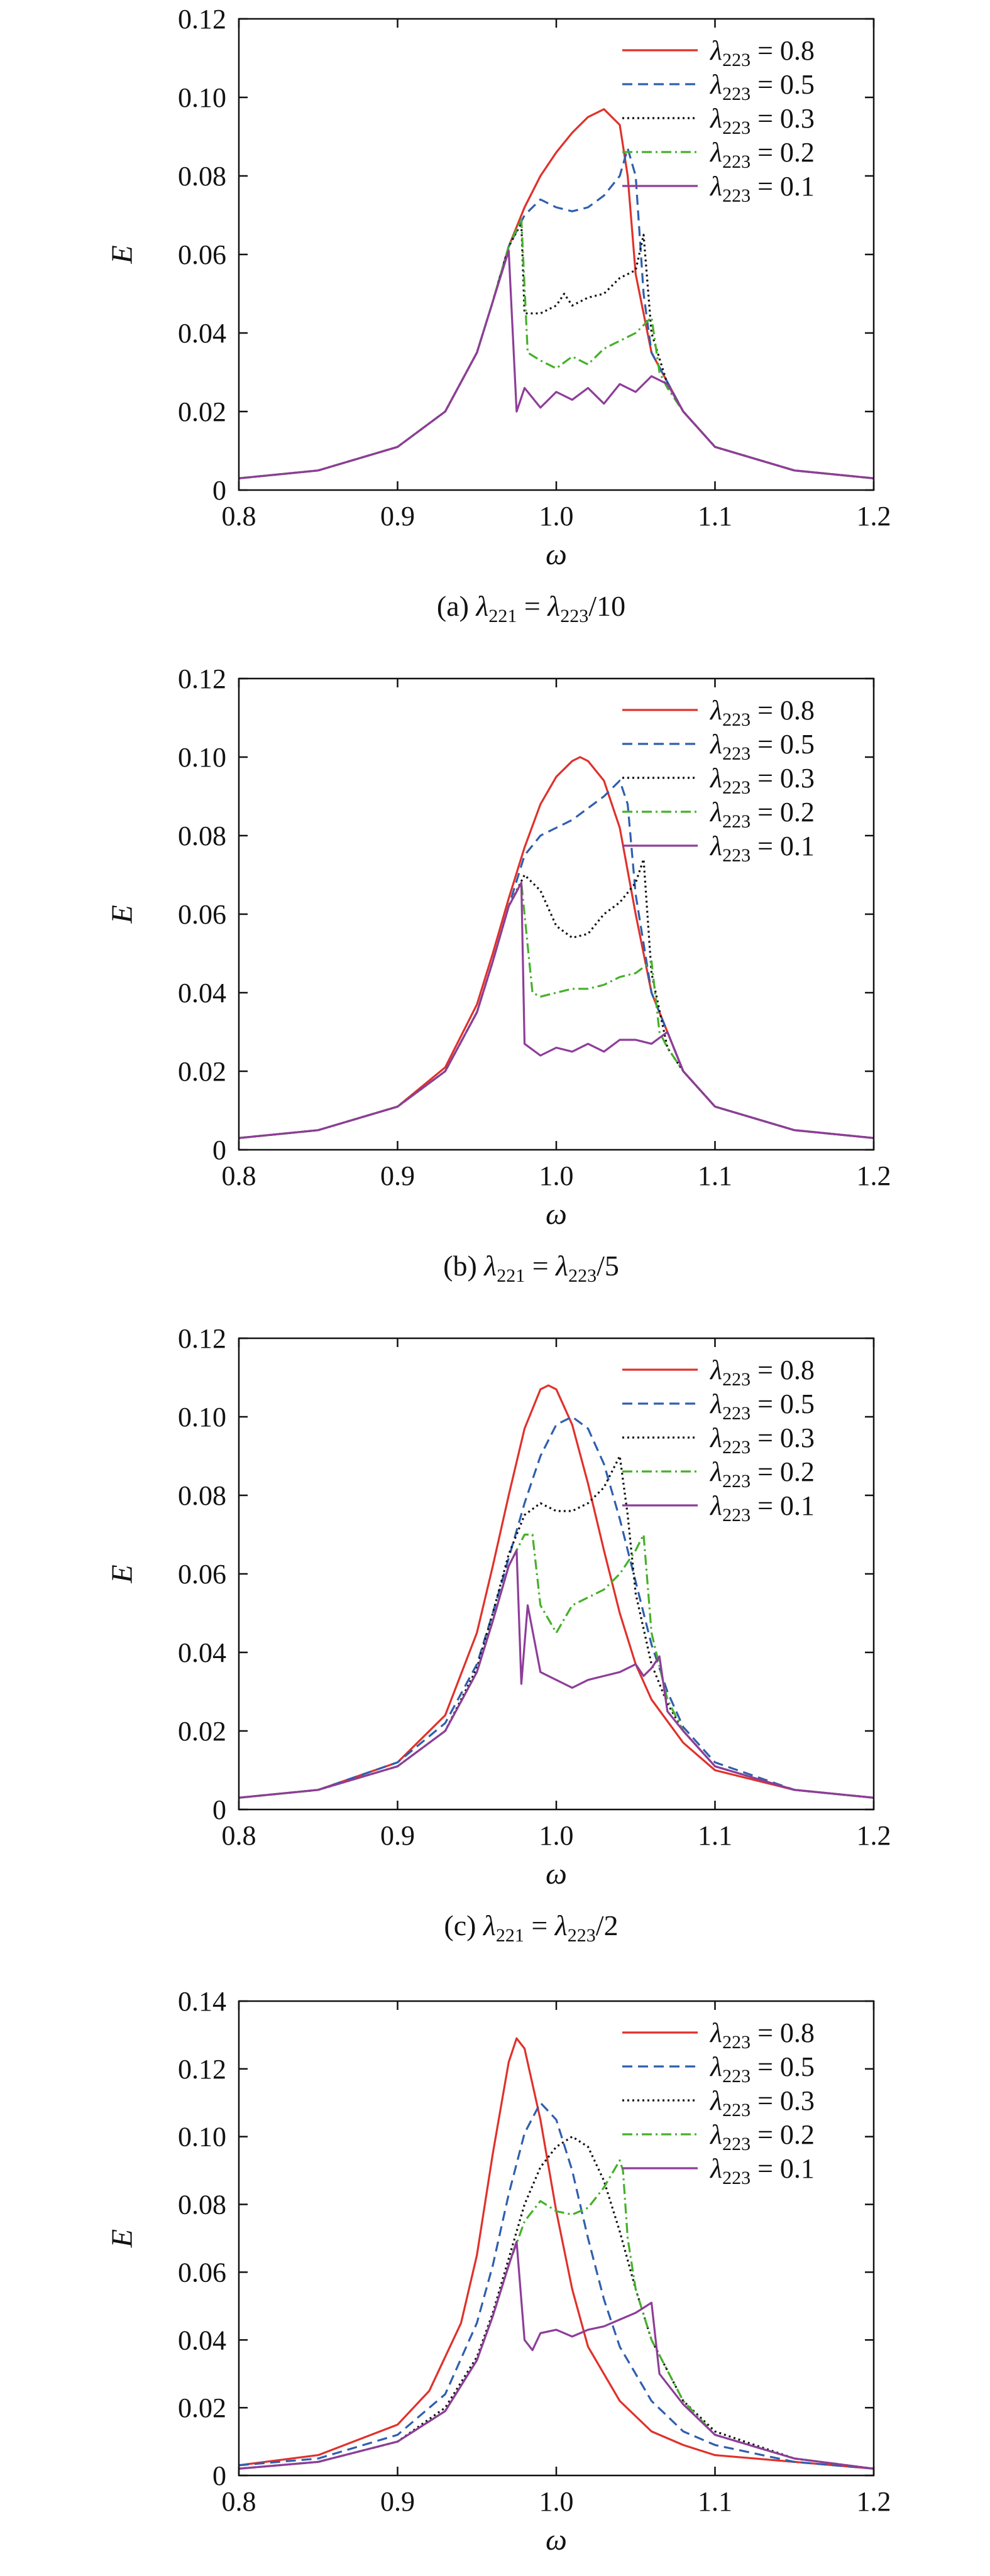 The height and width of the screenshot is (2576, 990). I want to click on y-tick-label: 0.04, so click(202, 333).